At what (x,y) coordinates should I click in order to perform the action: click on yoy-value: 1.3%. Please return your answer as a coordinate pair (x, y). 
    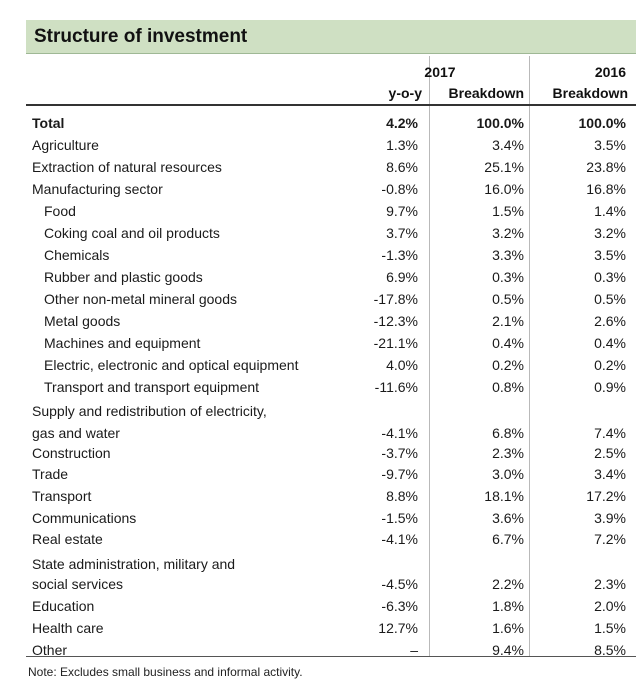
    Looking at the image, I should click on (402, 145).